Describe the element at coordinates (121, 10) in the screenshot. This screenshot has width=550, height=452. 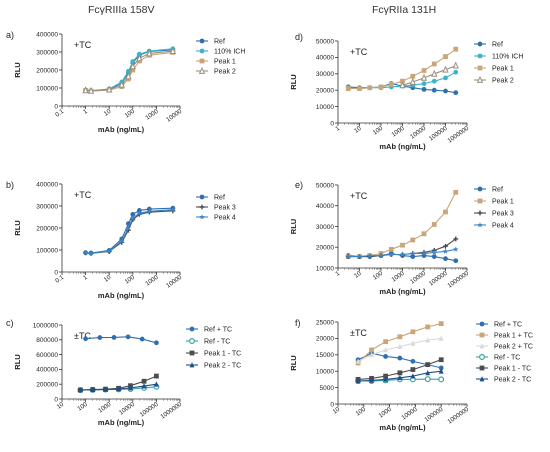
I see `column-title-left: FcγRIIIa 158V` at that location.